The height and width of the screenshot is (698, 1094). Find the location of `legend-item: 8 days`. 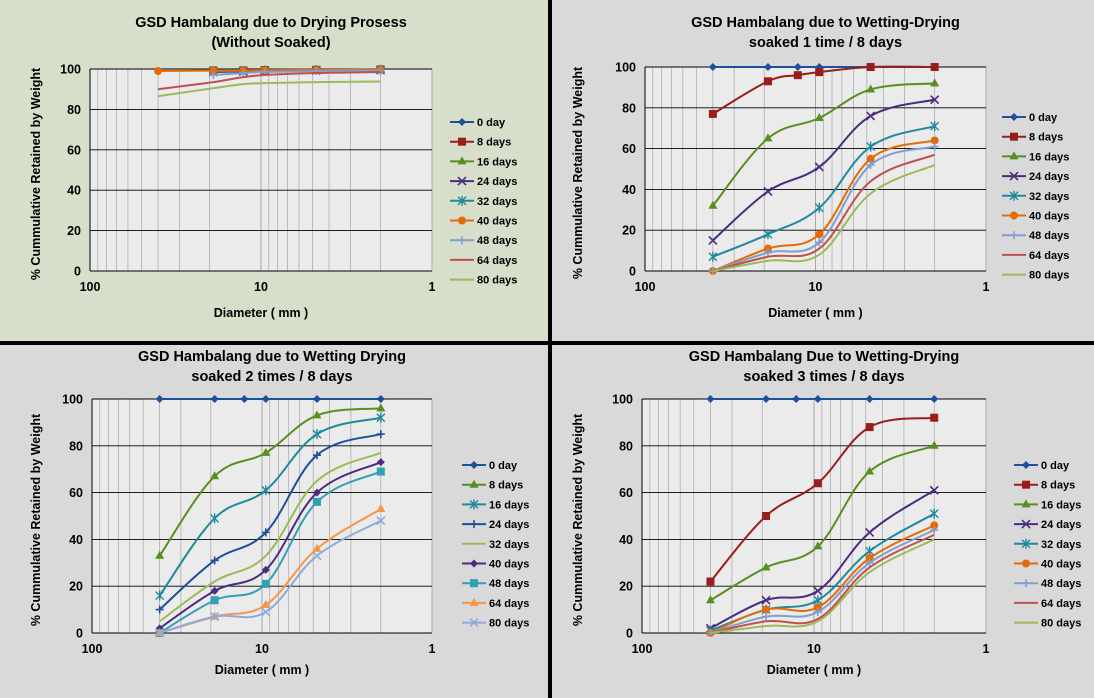

legend-item: 8 days is located at coordinates (492, 485).